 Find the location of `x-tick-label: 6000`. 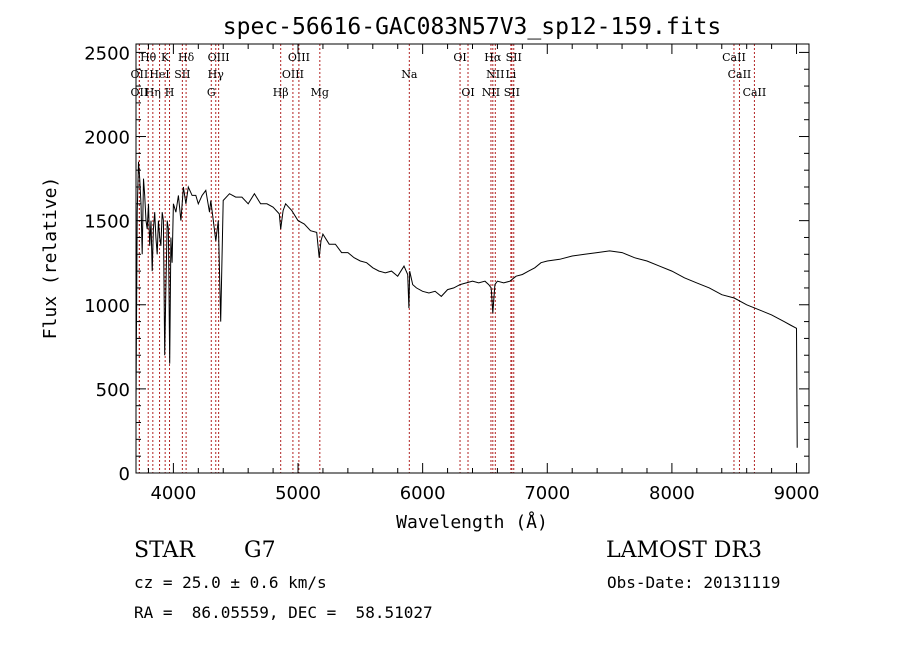

x-tick-label: 6000 is located at coordinates (423, 493).